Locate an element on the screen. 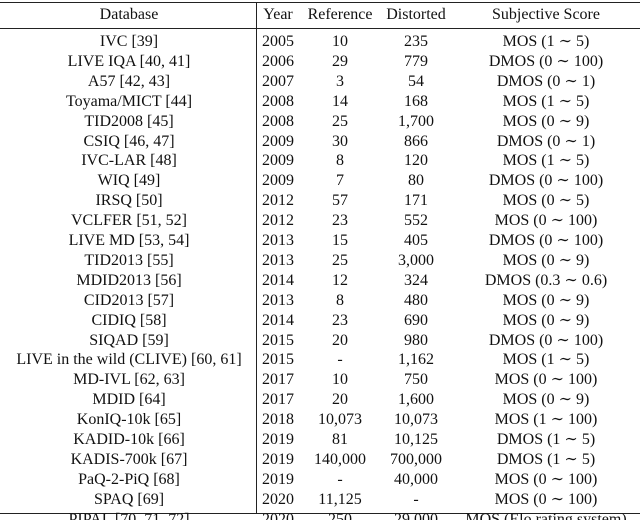 The width and height of the screenshot is (640, 520). year-cell: 2014 is located at coordinates (278, 280).